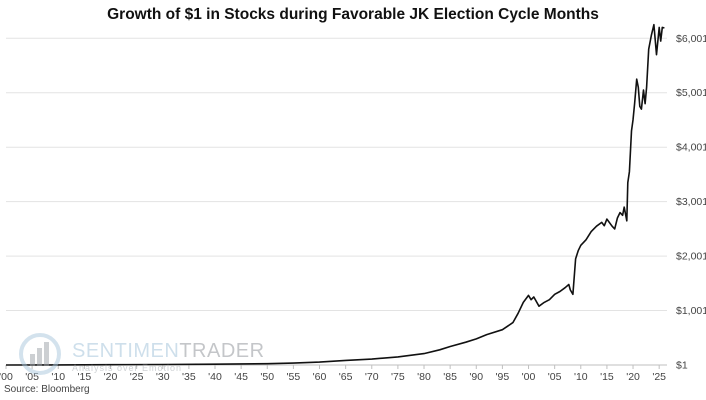 The height and width of the screenshot is (400, 706). What do you see at coordinates (215, 377) in the screenshot?
I see `x-tick-label: '40` at bounding box center [215, 377].